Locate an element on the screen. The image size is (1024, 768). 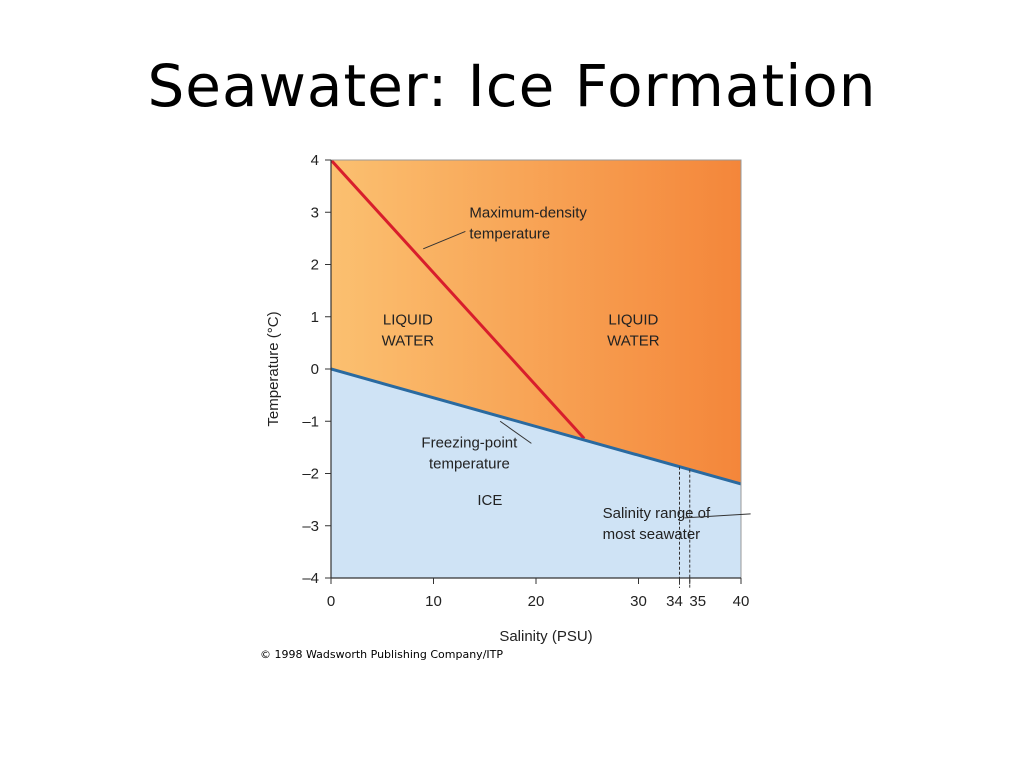
slide-title: Seawater: Ice Formation is located at coordinates (512, 86).